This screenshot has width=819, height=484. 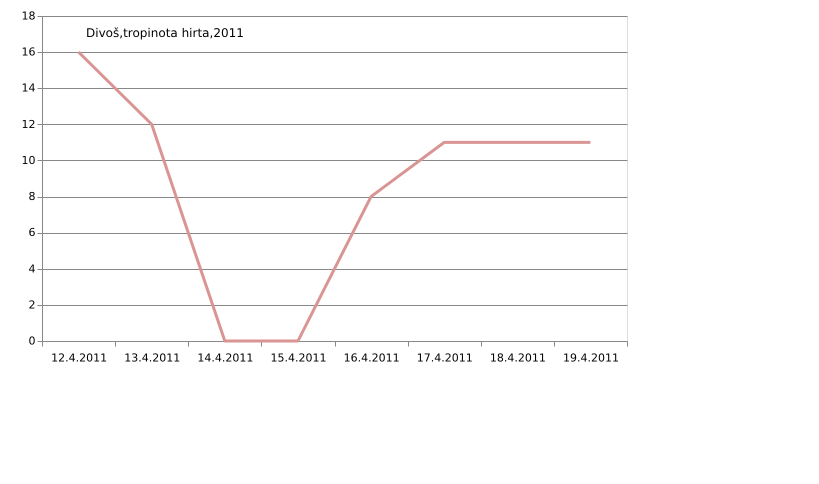 I want to click on annotation: Divoš,tropinota hirta,2011, so click(x=165, y=33).